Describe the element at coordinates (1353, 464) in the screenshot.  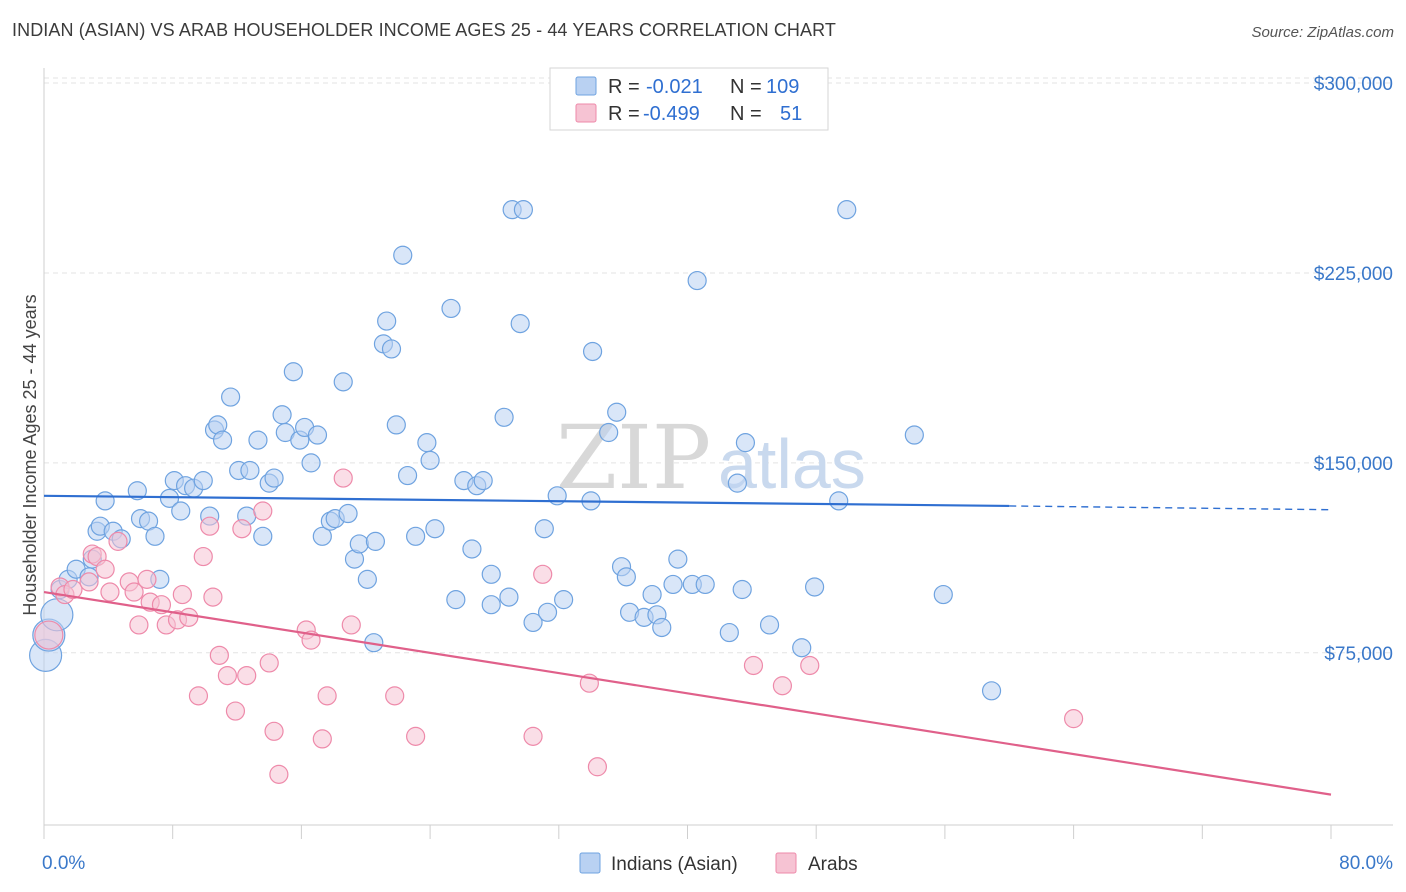
I see `y-tick-label: $150,000` at that location.